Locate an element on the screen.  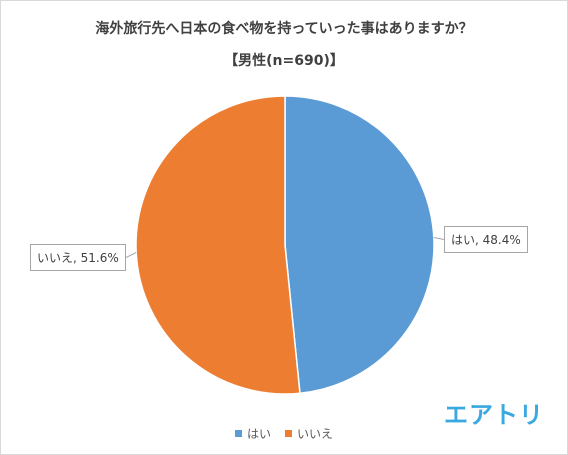
leader-line-yes is located at coordinates (439, 238).